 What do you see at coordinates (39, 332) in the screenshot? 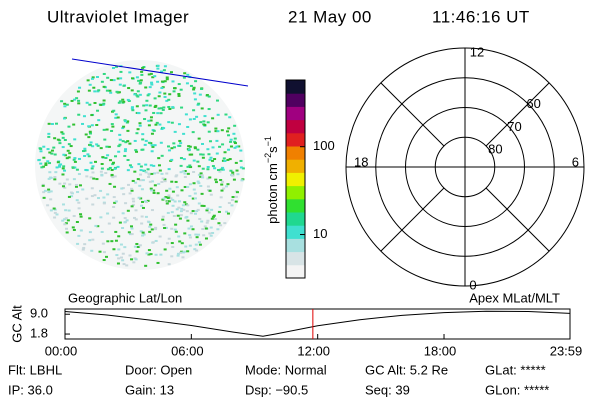
I see `y-tick-label: 1.8` at bounding box center [39, 332].